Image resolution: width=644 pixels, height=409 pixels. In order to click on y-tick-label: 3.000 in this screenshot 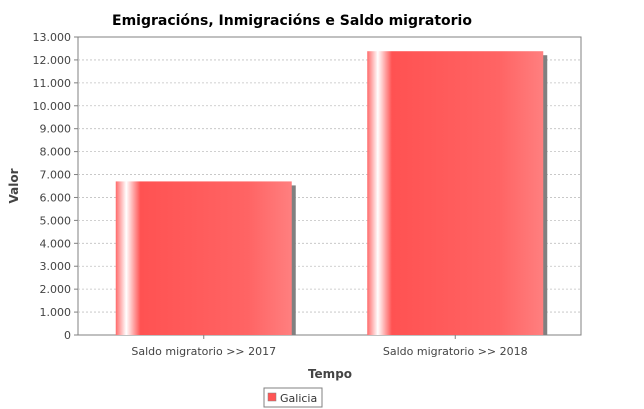, I will do `click(56, 266)`.